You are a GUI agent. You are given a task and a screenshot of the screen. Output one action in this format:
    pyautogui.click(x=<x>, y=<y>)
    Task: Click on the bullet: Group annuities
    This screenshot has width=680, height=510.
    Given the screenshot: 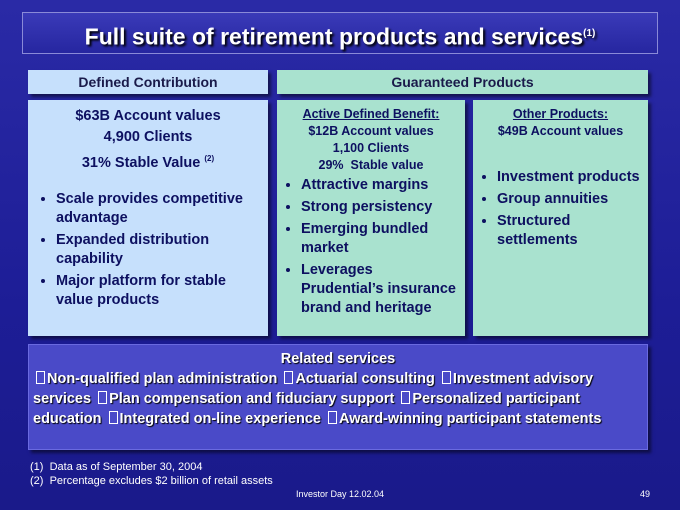 What is the action you would take?
    pyautogui.click(x=569, y=199)
    